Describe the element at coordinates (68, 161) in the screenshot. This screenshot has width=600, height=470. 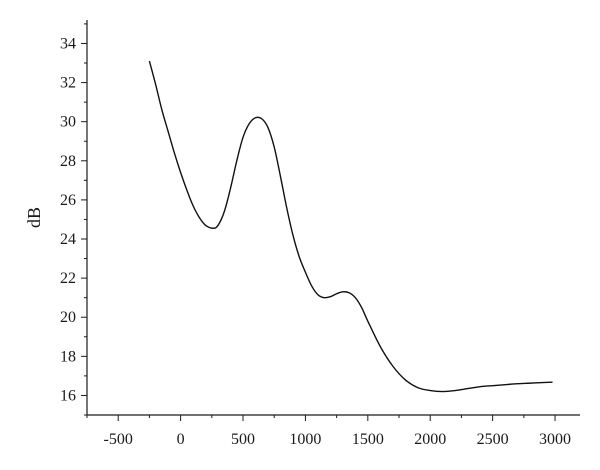
I see `y-tick-label: 28` at that location.